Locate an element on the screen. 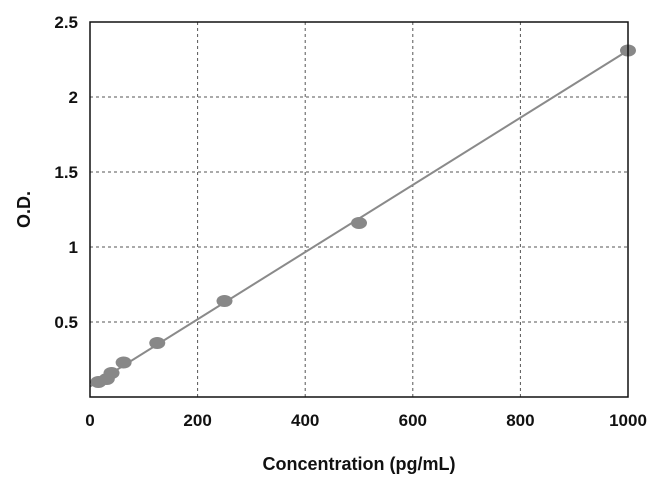 This screenshot has width=650, height=483. y-tick-label: 2 is located at coordinates (73, 97).